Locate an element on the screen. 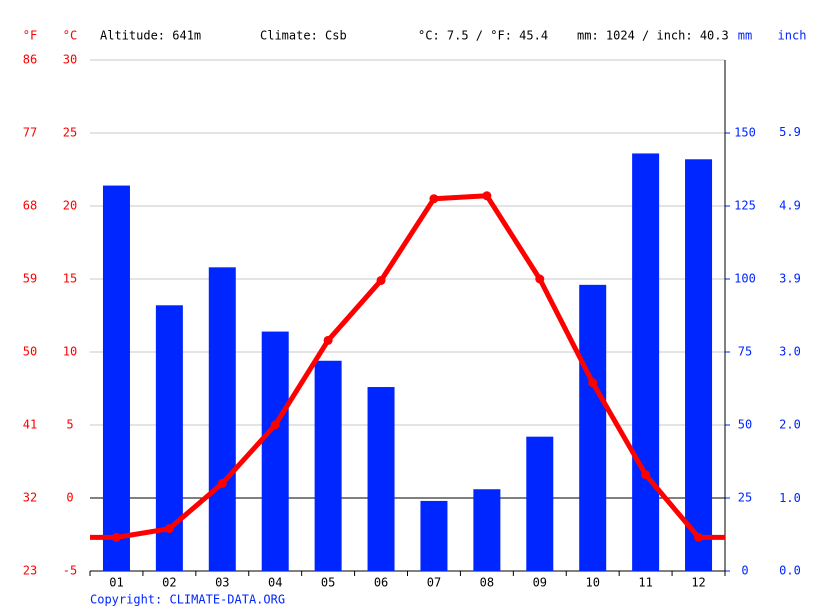  header-precipitation: mm: 1024 / inch: 40.3 is located at coordinates (653, 36).